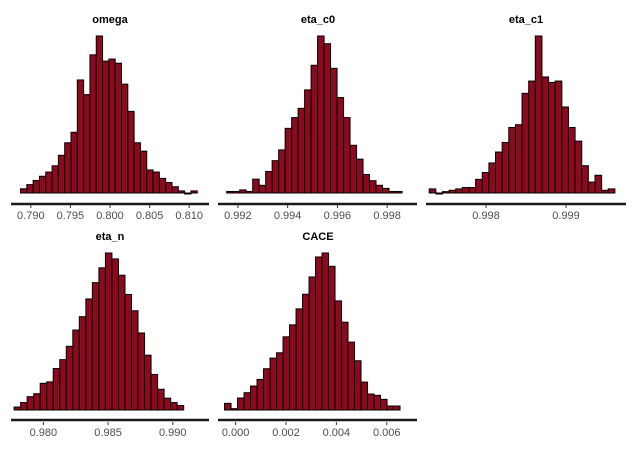 This screenshot has height=461, width=632. I want to click on panel-title: CACE, so click(317, 237).